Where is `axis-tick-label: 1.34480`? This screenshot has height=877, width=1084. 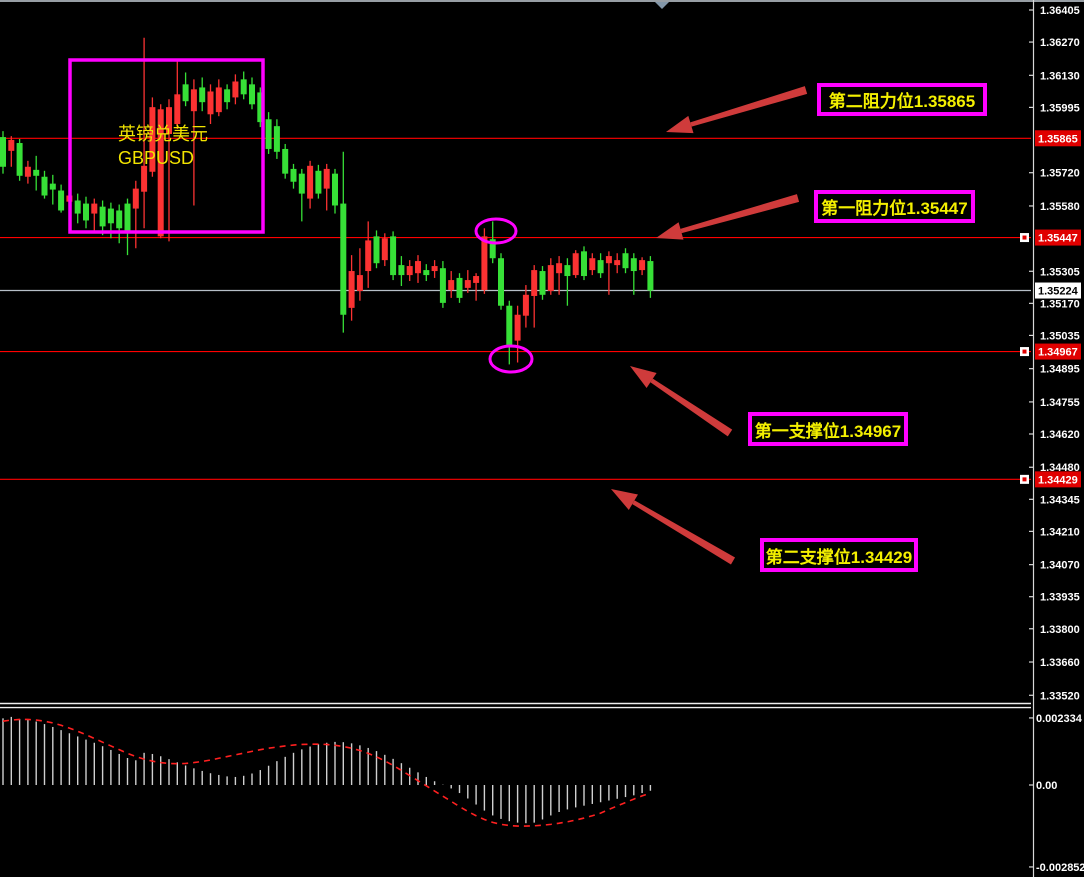 axis-tick-label: 1.34480 is located at coordinates (1060, 468).